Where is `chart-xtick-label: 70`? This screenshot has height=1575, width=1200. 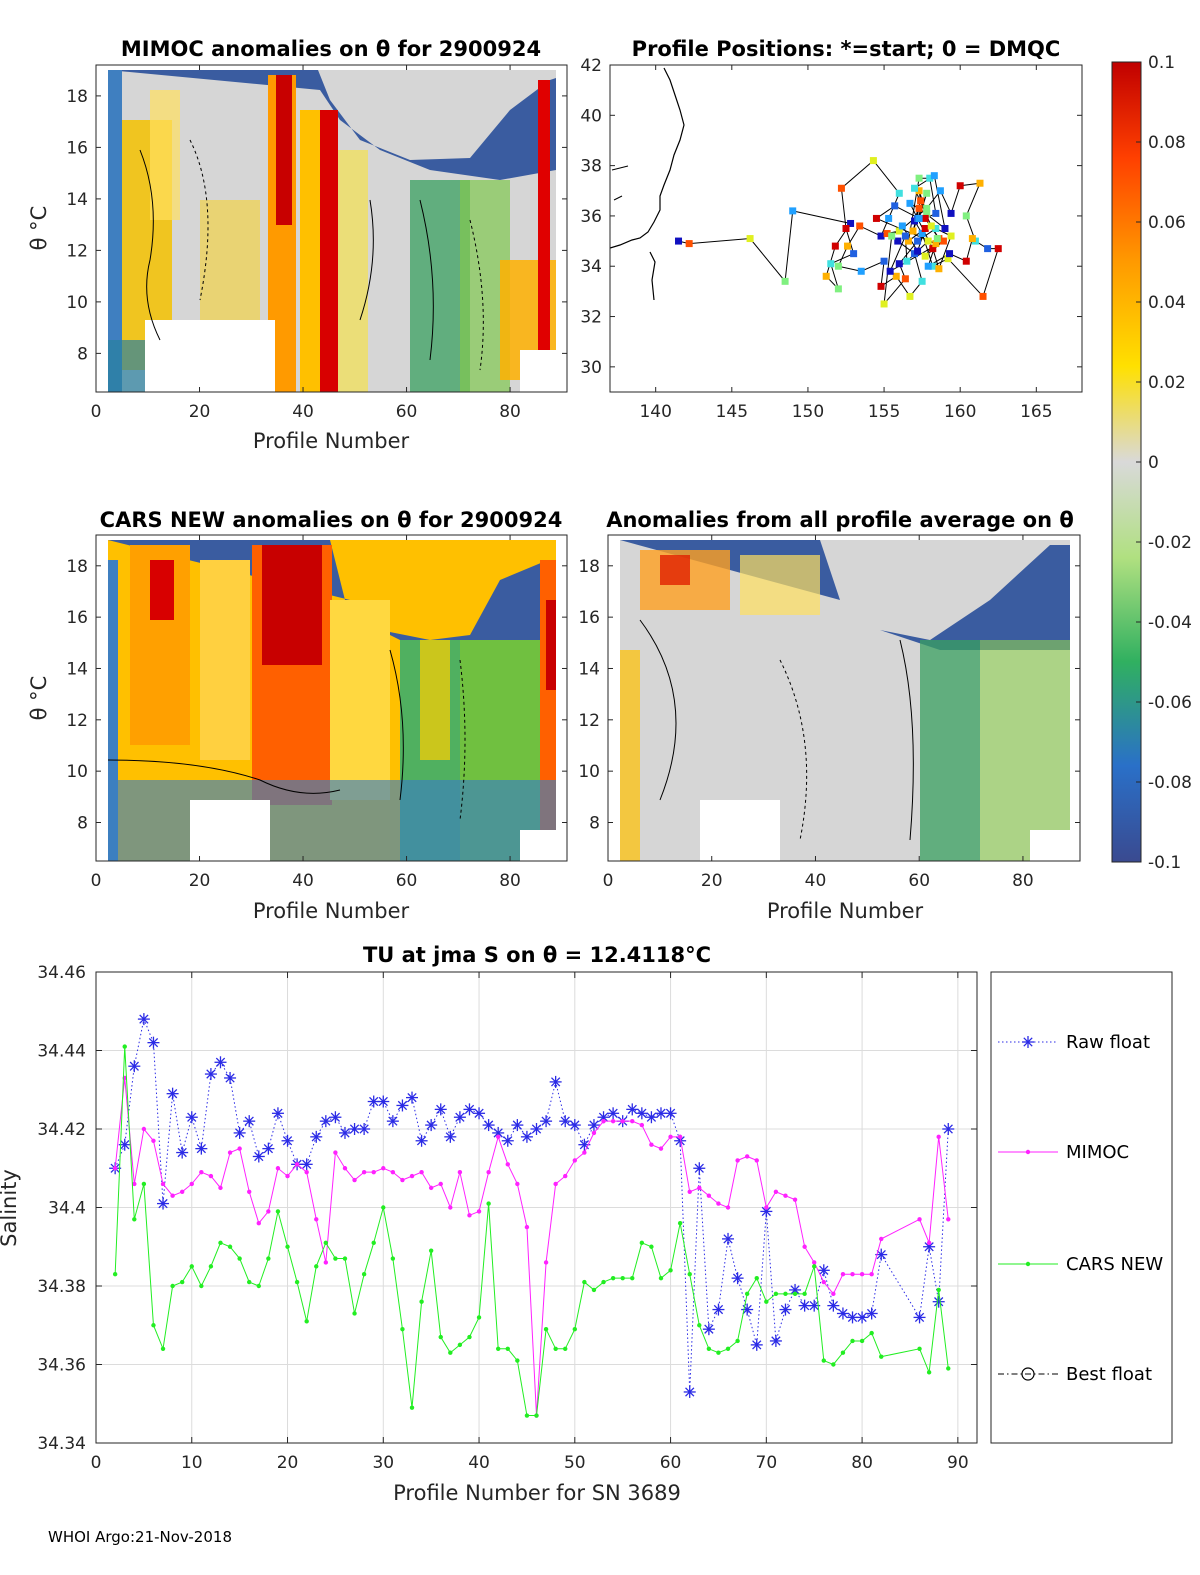 chart-xtick-label: 70 is located at coordinates (767, 1463).